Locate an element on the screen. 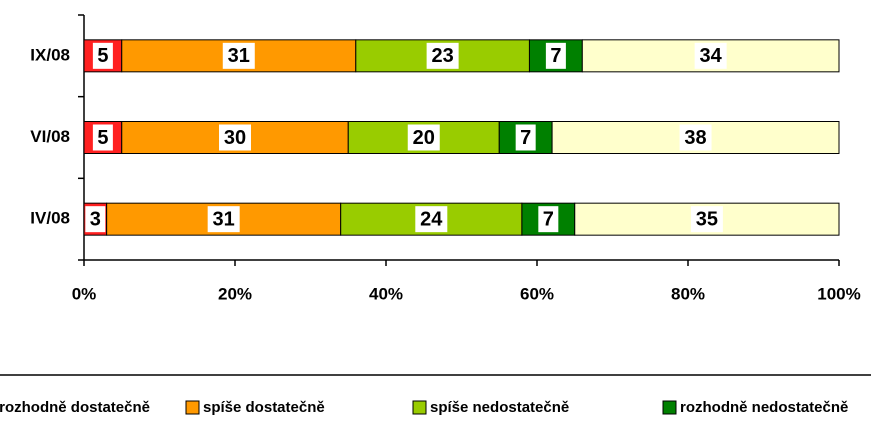 The height and width of the screenshot is (435, 871). data-label: 34 is located at coordinates (711, 56).